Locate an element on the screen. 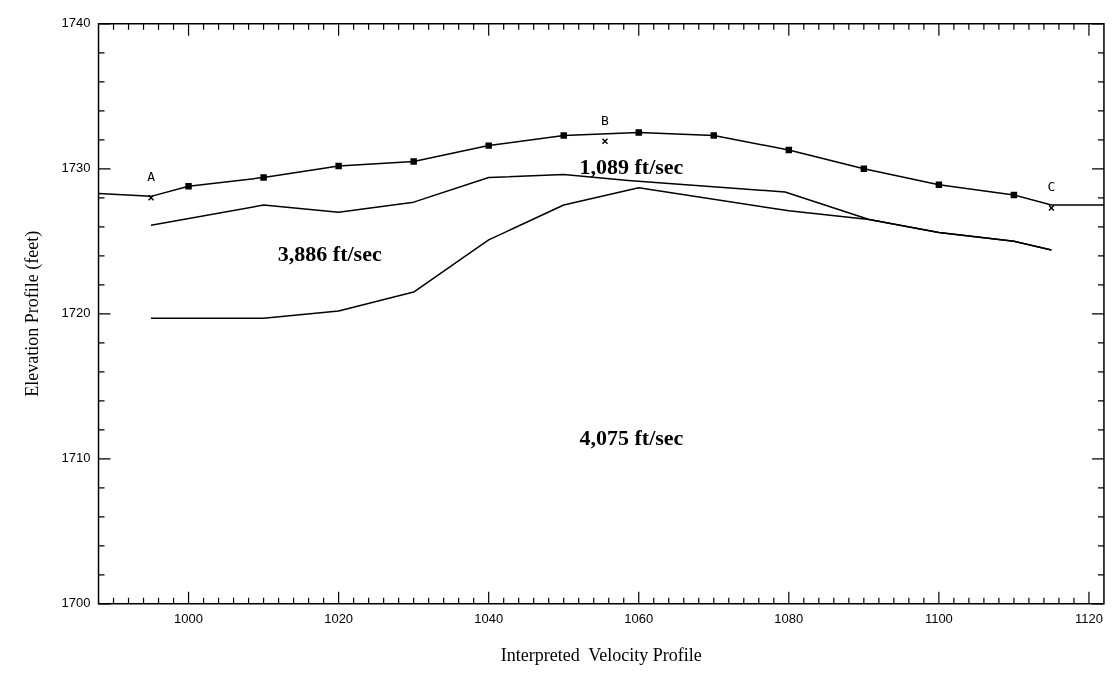  y-tick-label: 1740 is located at coordinates (76, 23).